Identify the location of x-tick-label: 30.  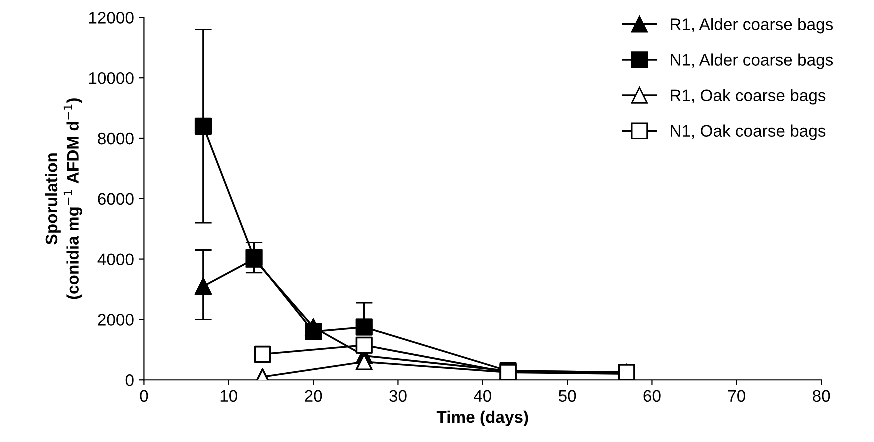
(398, 396).